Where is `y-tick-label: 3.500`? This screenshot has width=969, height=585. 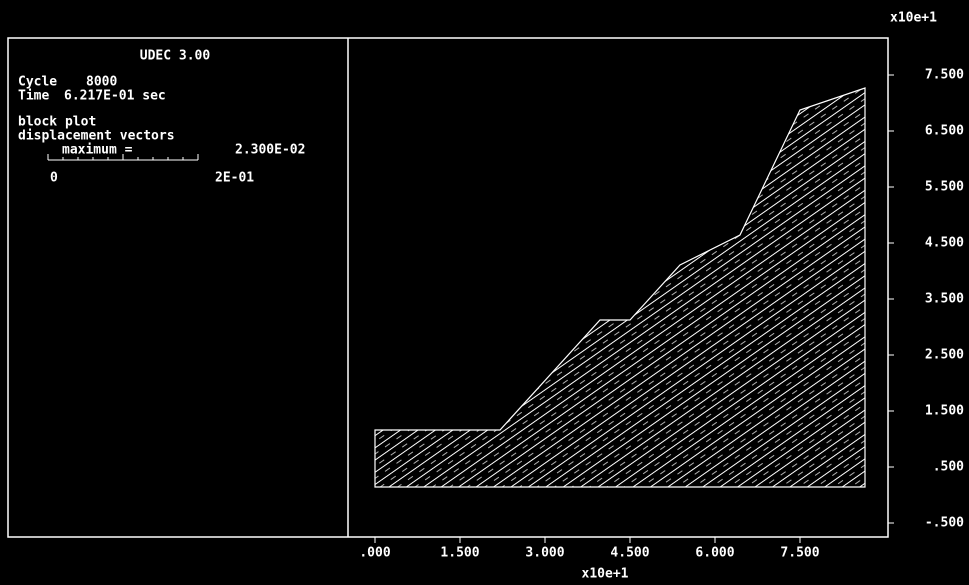 y-tick-label: 3.500 is located at coordinates (944, 299).